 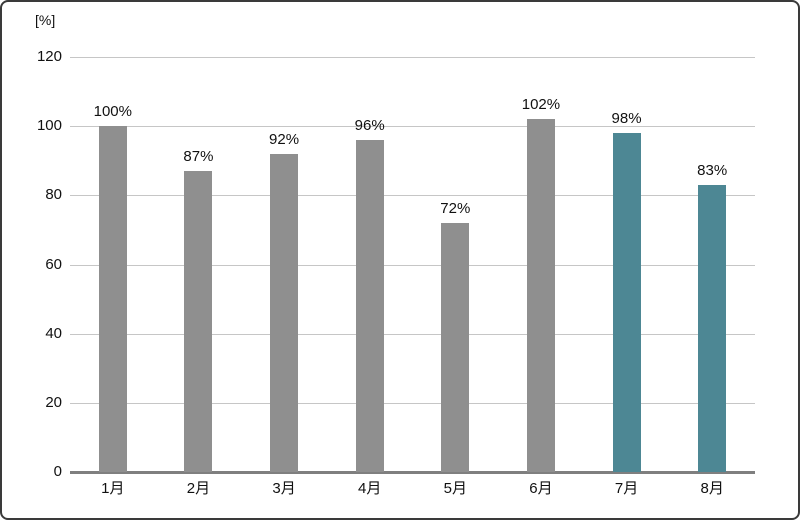 I want to click on y-tick-label: 60, so click(x=53, y=264).